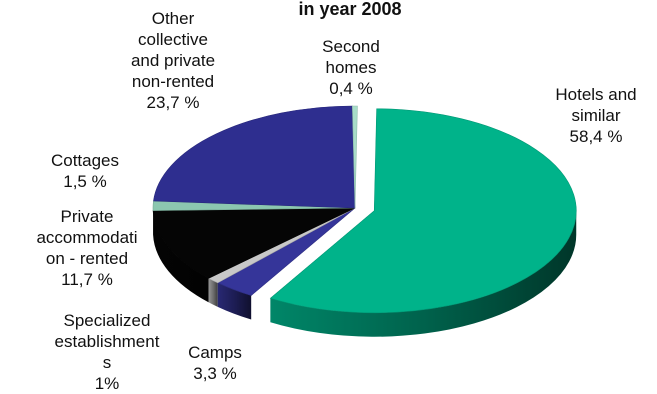 This screenshot has height=394, width=657. I want to click on pie-slice-other-collective-and-private-non-rented, so click(254, 157).